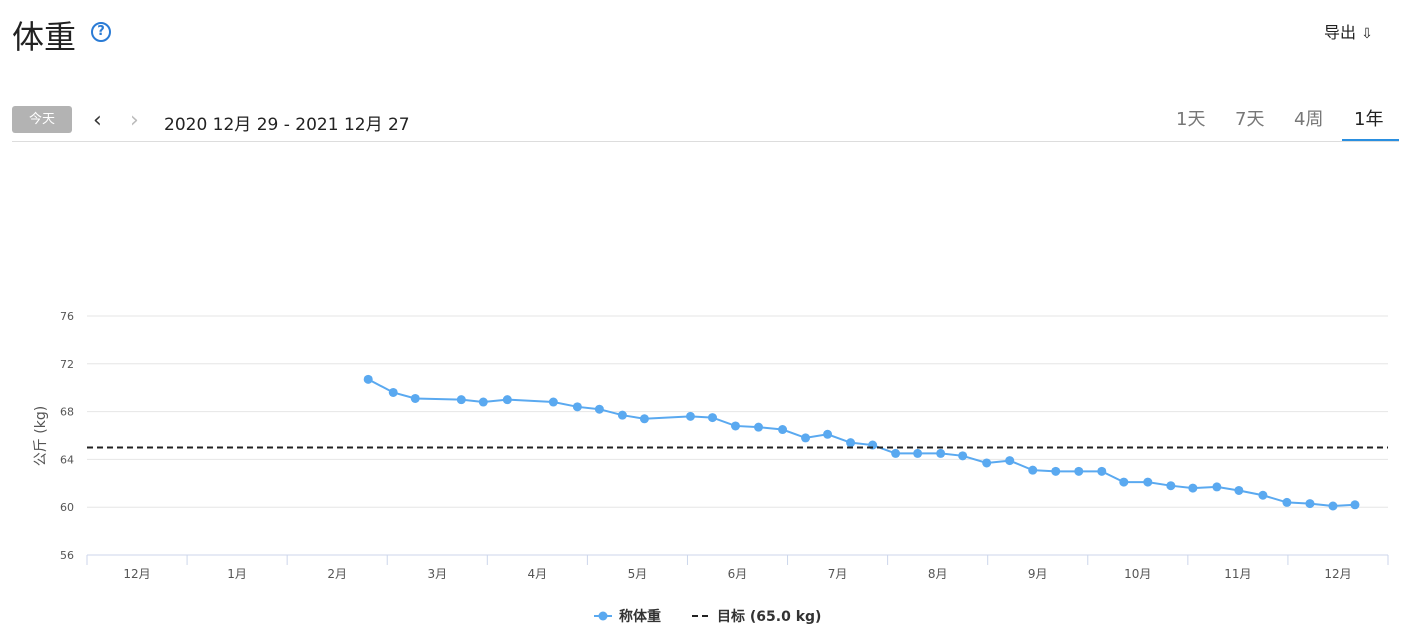 The image size is (1413, 627). What do you see at coordinates (1137, 574) in the screenshot?
I see `x-tick-label: 10月` at bounding box center [1137, 574].